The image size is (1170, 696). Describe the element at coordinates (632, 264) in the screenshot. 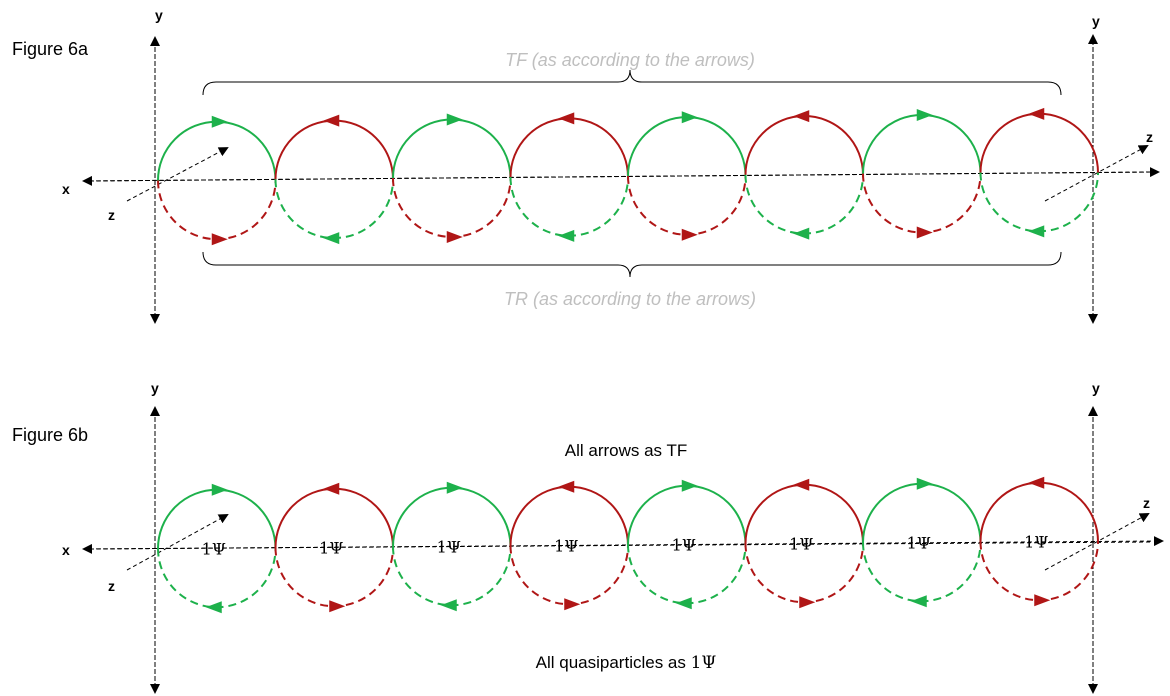

I see `figure-6a-bottom-brace` at that location.